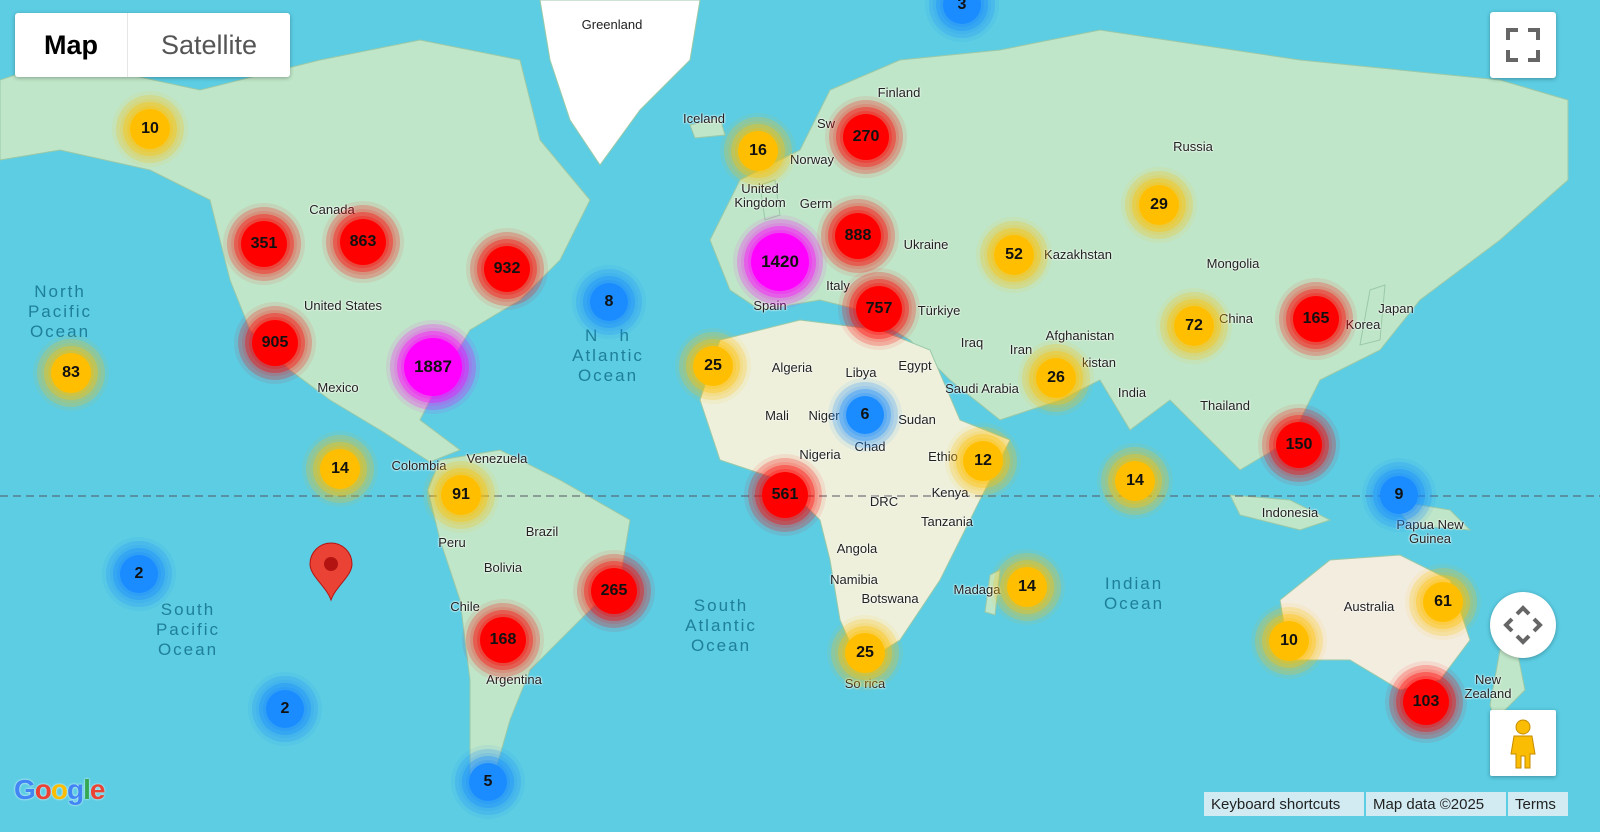 This screenshot has height=832, width=1600. What do you see at coordinates (1134, 593) in the screenshot?
I see `ocean-label: Indian Ocean` at bounding box center [1134, 593].